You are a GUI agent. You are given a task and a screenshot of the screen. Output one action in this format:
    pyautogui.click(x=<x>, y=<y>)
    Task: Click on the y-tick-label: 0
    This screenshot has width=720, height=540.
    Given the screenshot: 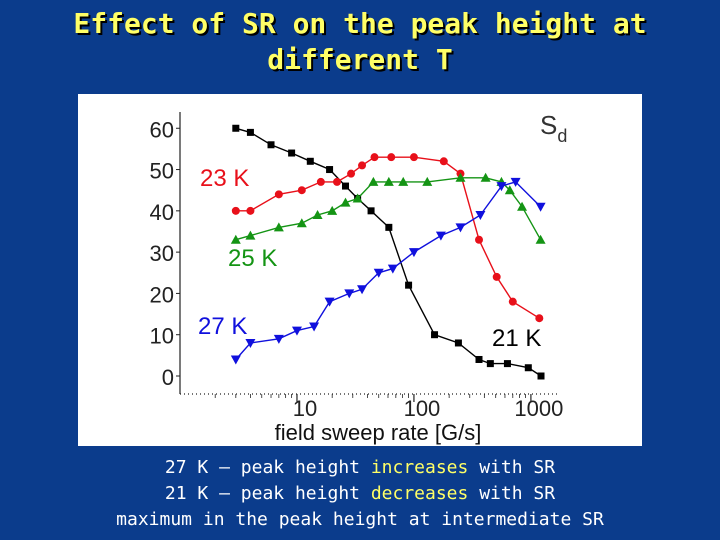 What is the action you would take?
    pyautogui.click(x=168, y=377)
    